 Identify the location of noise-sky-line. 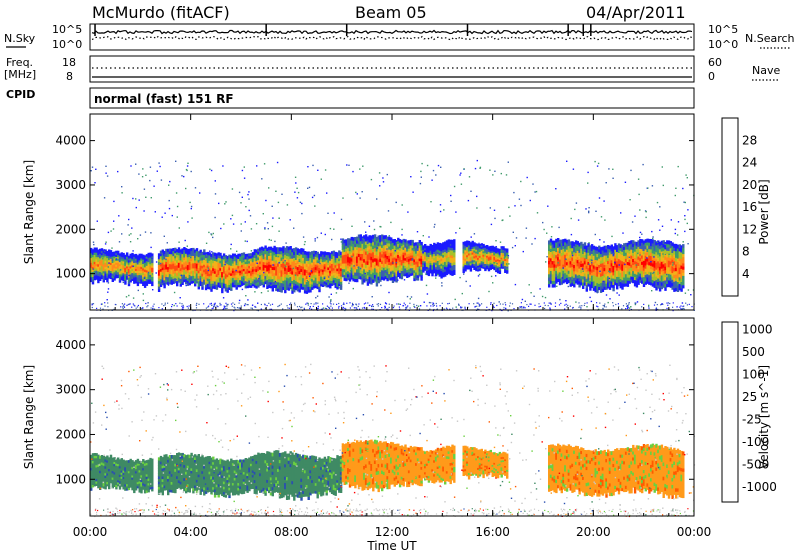
(392, 32).